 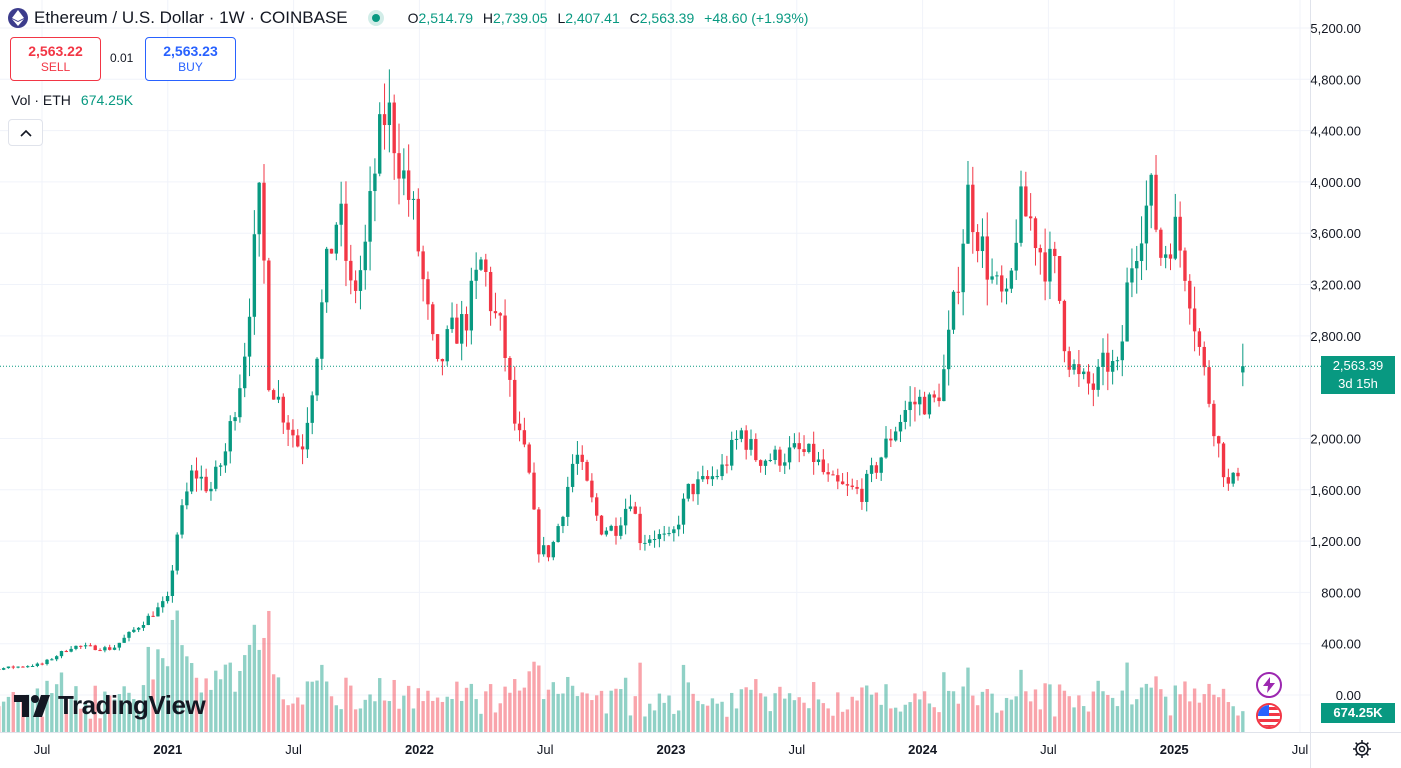 I want to click on sell-button: 2,563.22 SELL, so click(x=55, y=59).